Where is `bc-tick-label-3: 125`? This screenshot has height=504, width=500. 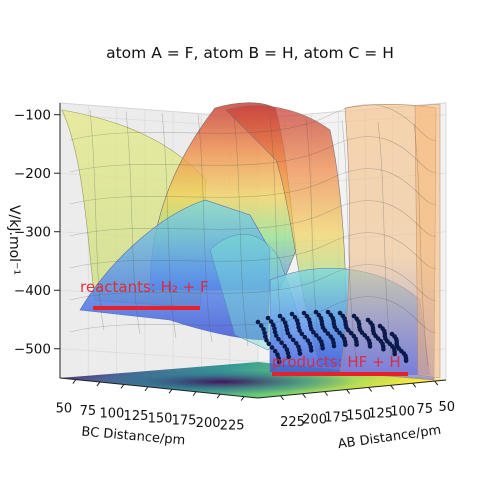
bc-tick-label-3: 125 is located at coordinates (136, 416).